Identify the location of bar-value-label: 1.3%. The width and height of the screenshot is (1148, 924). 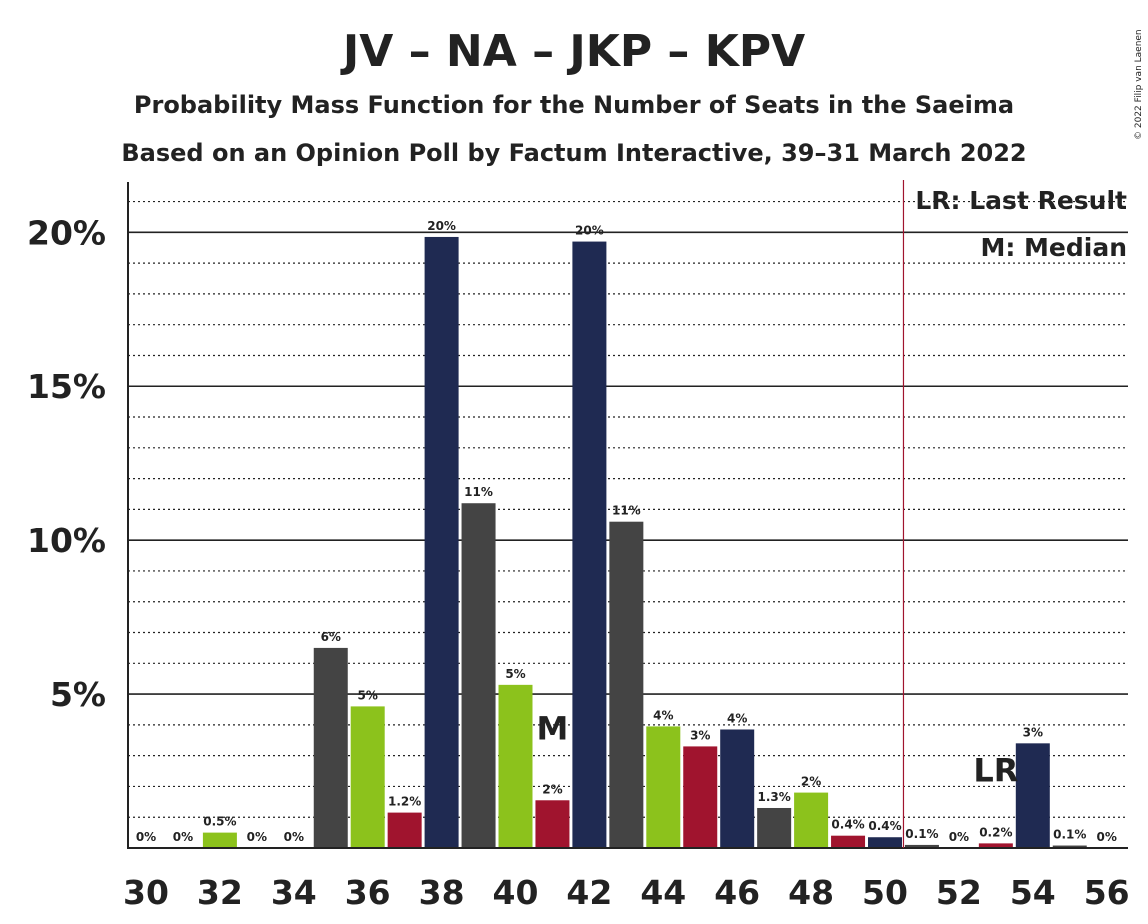
(774, 797).